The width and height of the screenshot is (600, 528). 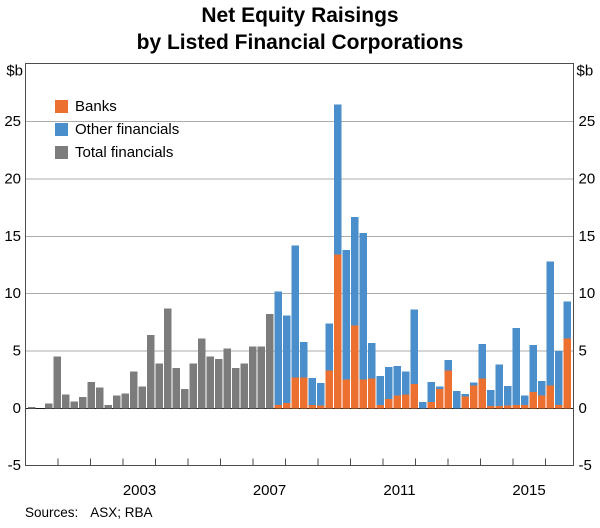 I want to click on bar-11-total-financials, so click(x=125, y=401).